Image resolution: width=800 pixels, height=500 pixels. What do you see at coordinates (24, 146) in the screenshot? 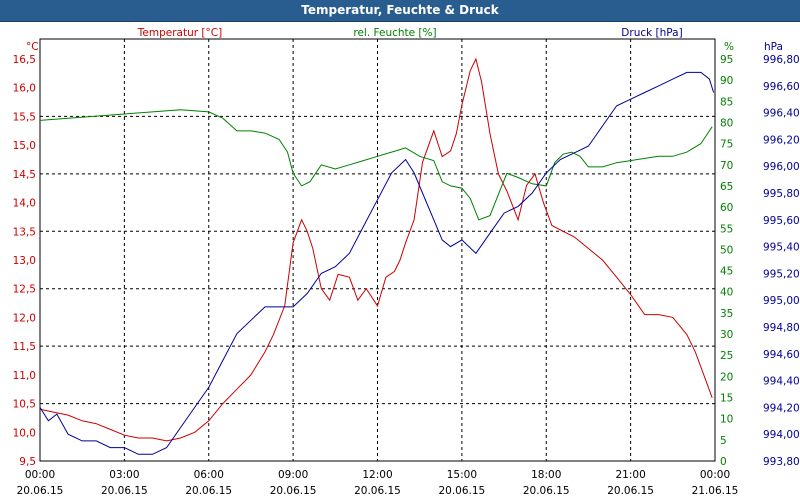
I see `temperature-tick-label: 15,0` at bounding box center [24, 146].